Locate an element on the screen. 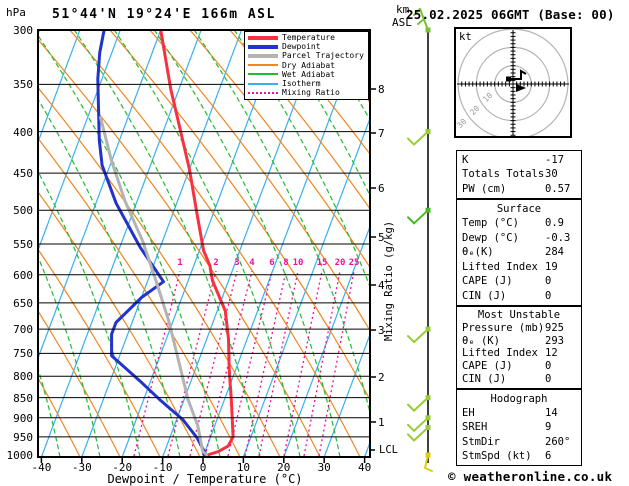 This screenshot has width=629, height=486. panel-row: EH 14 is located at coordinates (519, 413).